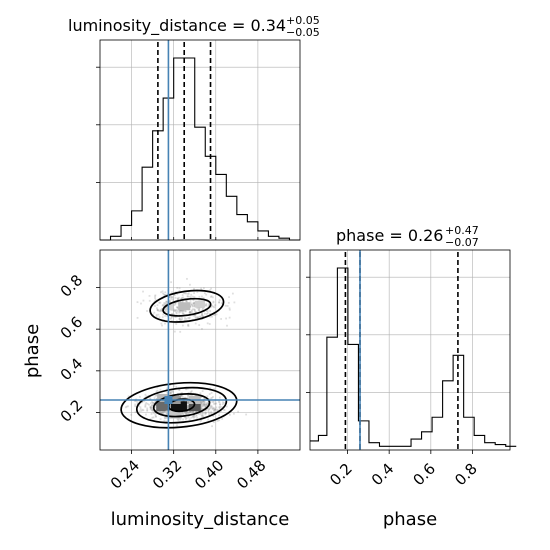 The image size is (550, 550). I want to click on title-phase-plus: +0.47, so click(462, 230).